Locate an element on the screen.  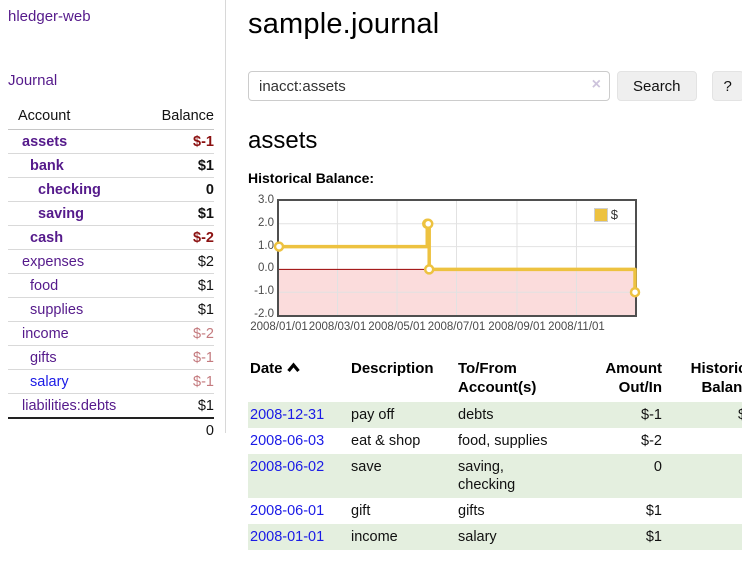
account-row: checking 0 is located at coordinates (111, 190).